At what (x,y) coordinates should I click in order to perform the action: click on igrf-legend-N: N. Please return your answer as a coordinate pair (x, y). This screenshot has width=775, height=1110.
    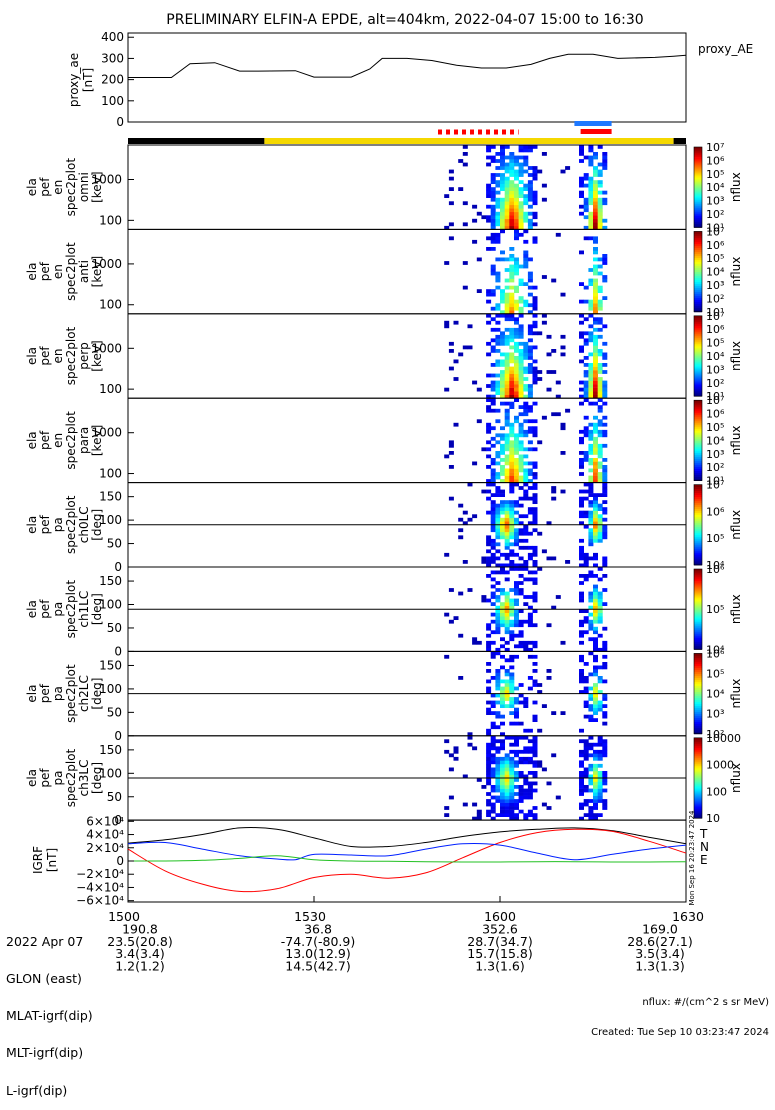
    Looking at the image, I should click on (704, 847).